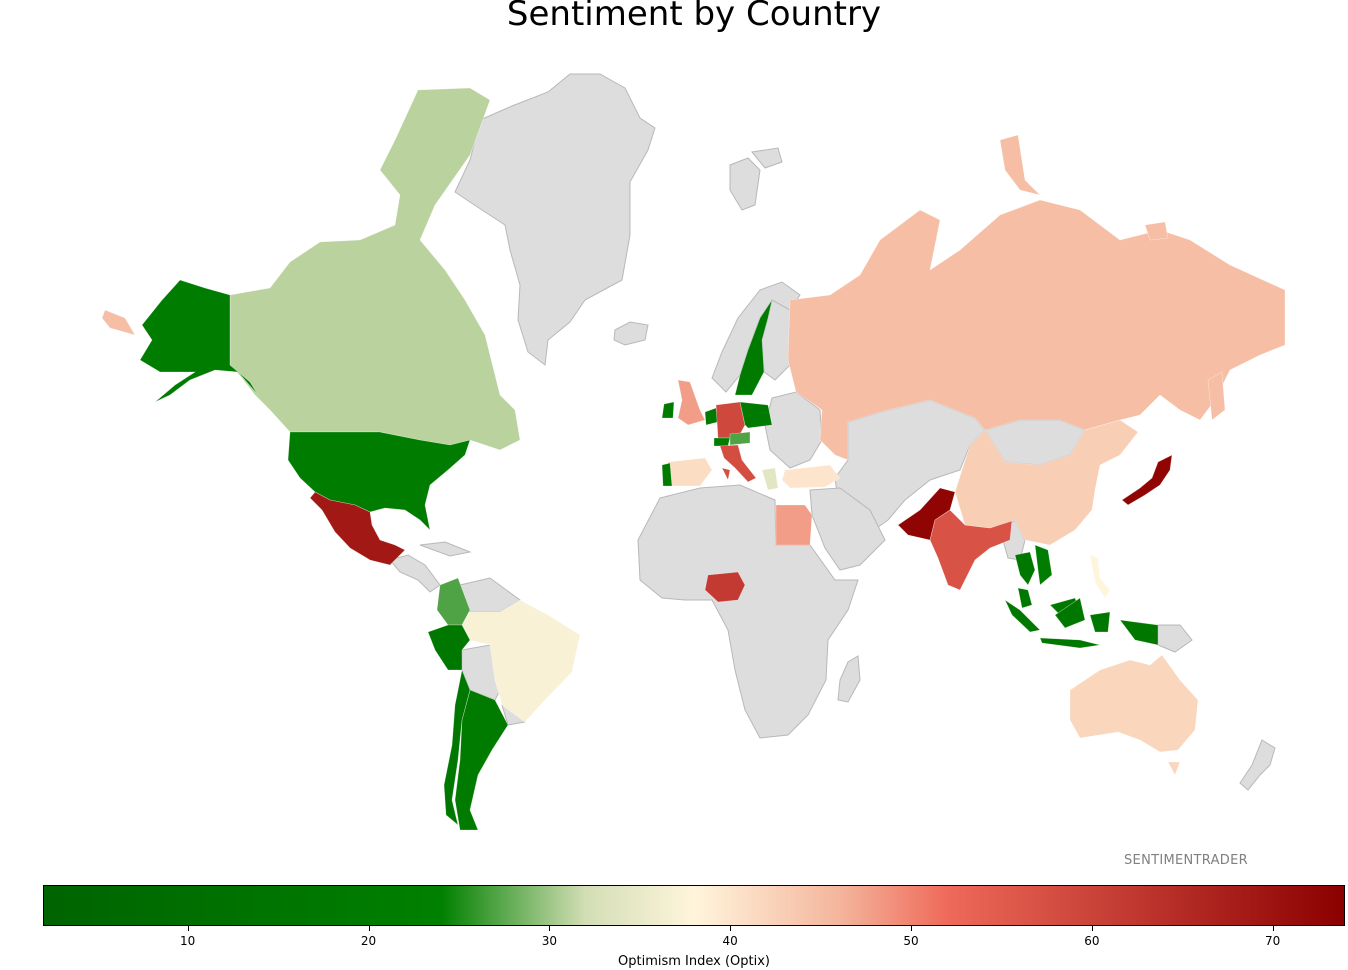 This screenshot has height=970, width=1348. I want to click on colorbar-tick-label: 60, so click(1092, 941).